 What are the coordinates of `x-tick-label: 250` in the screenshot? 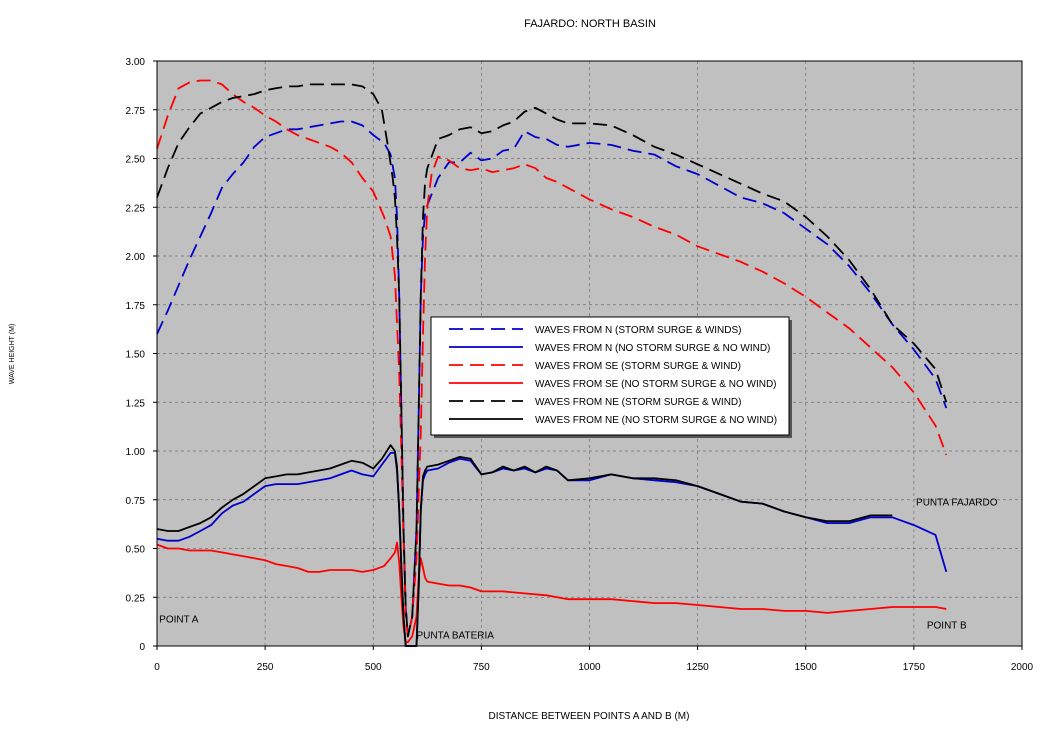 It's located at (265, 667).